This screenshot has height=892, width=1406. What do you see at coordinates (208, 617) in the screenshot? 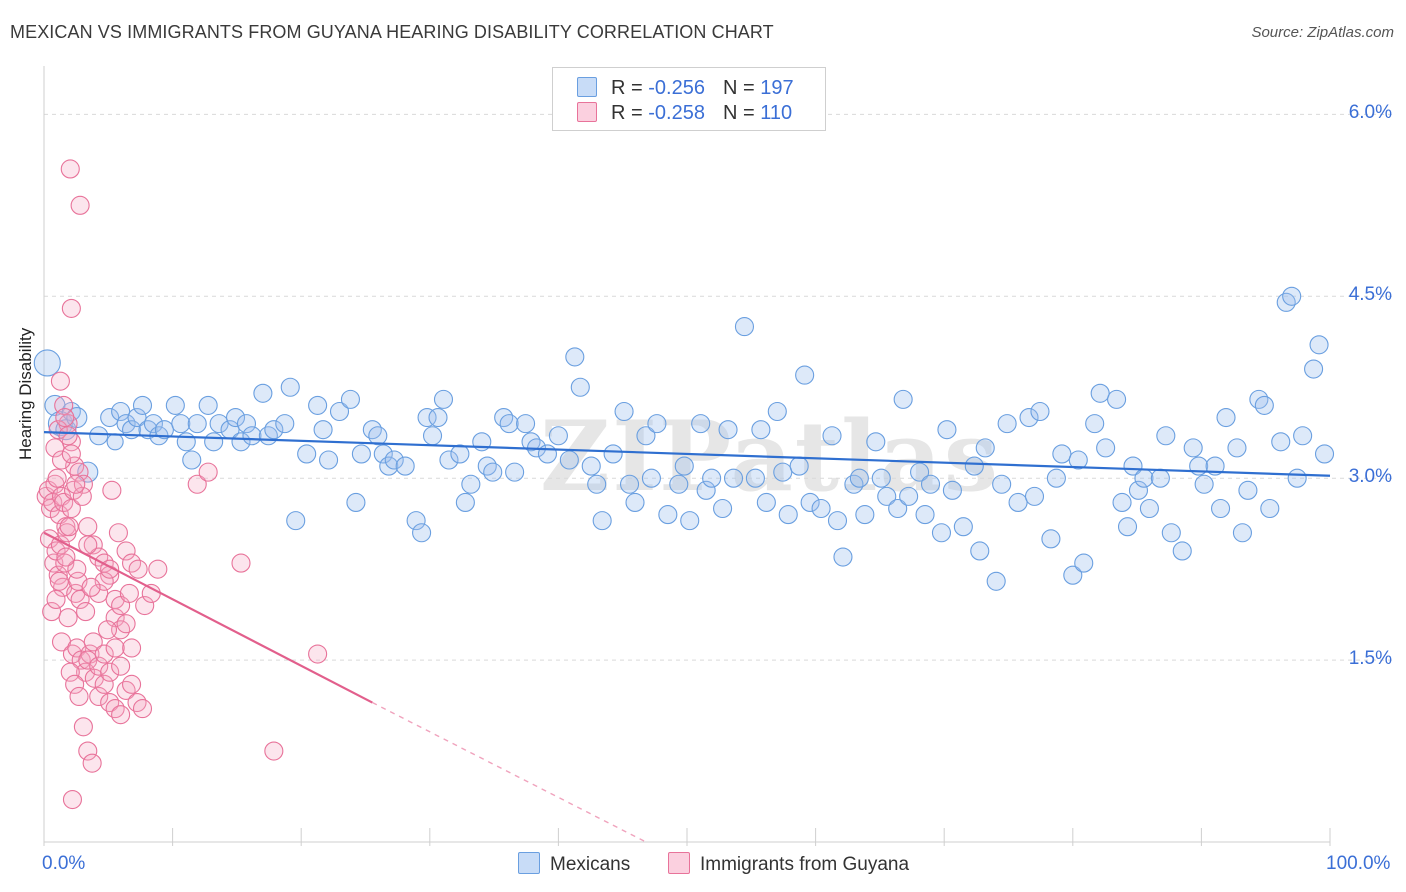
I see `trend-line-guyana` at bounding box center [208, 617].